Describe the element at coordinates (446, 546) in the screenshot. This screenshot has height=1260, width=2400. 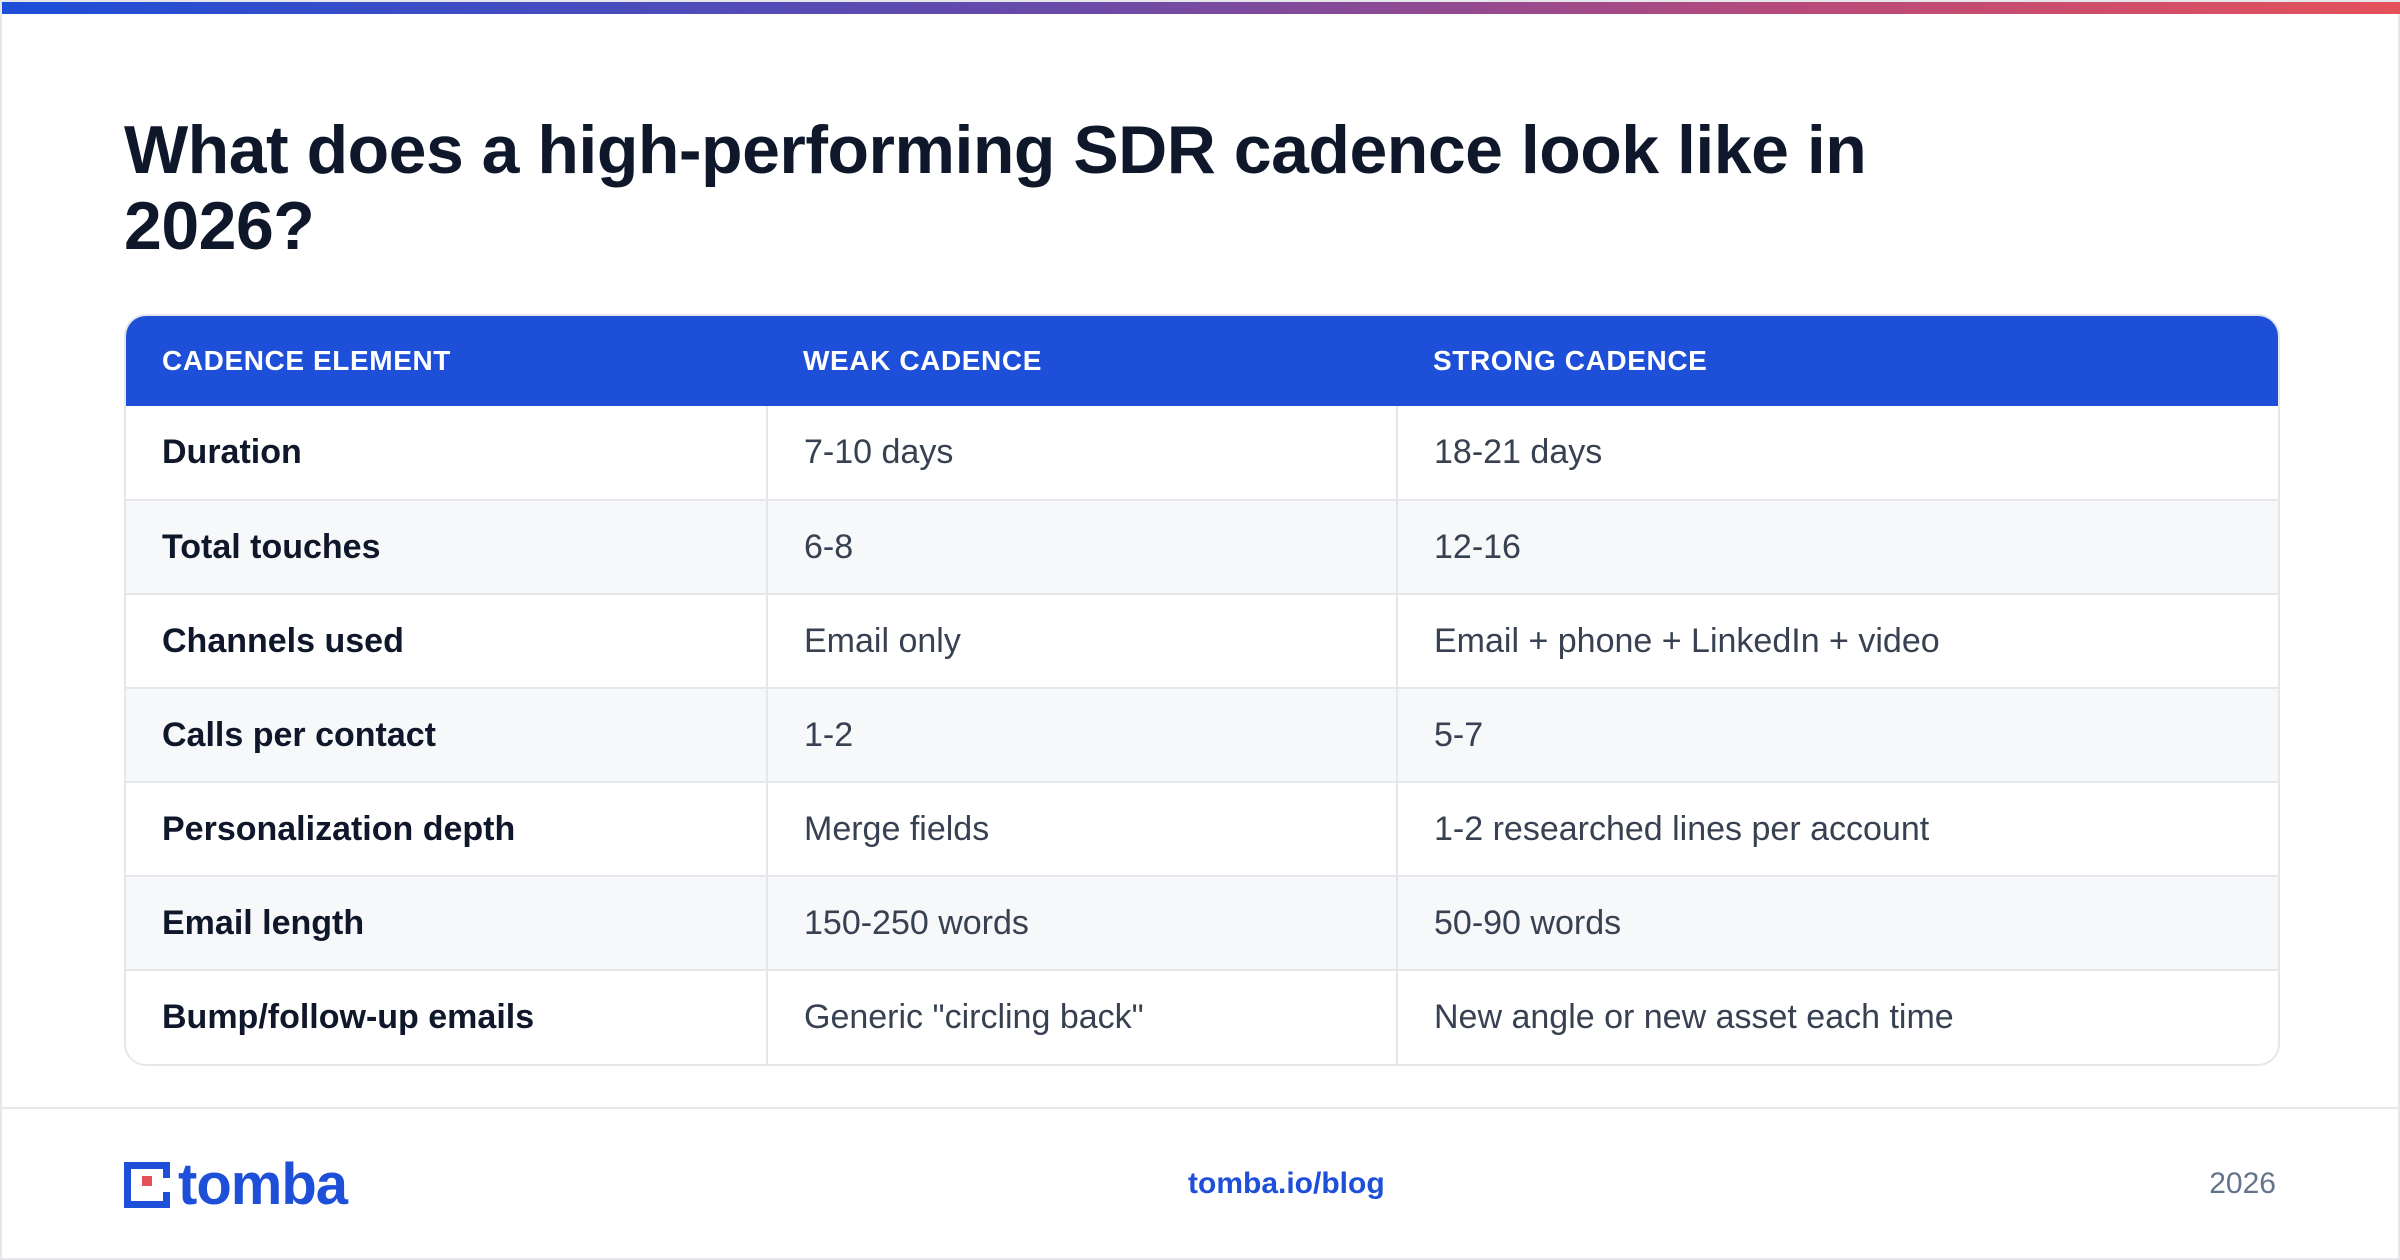
I see `row-label: Total touches` at that location.